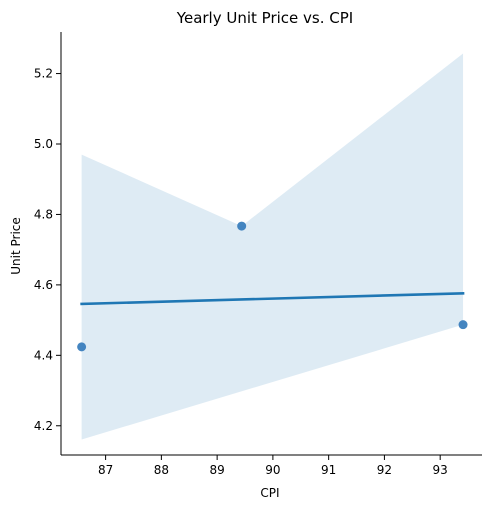  I want to click on x-axis-ticks: 87 88 89 90 91 92 93, so click(273, 466).